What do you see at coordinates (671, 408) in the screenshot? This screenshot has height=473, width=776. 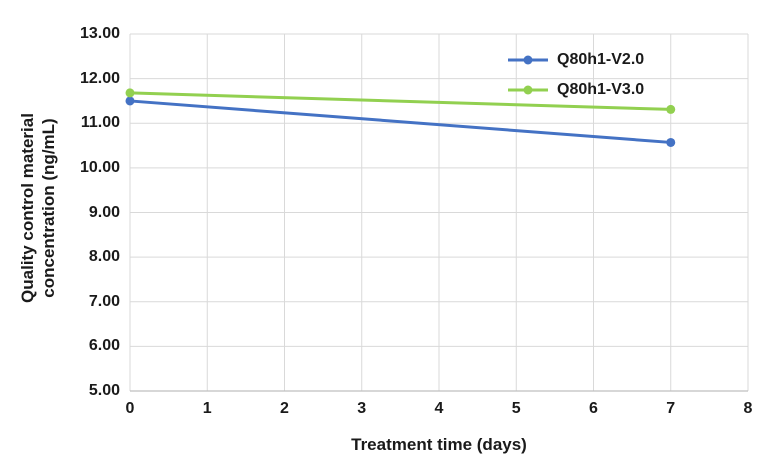 I see `x-tick-label: 7` at bounding box center [671, 408].